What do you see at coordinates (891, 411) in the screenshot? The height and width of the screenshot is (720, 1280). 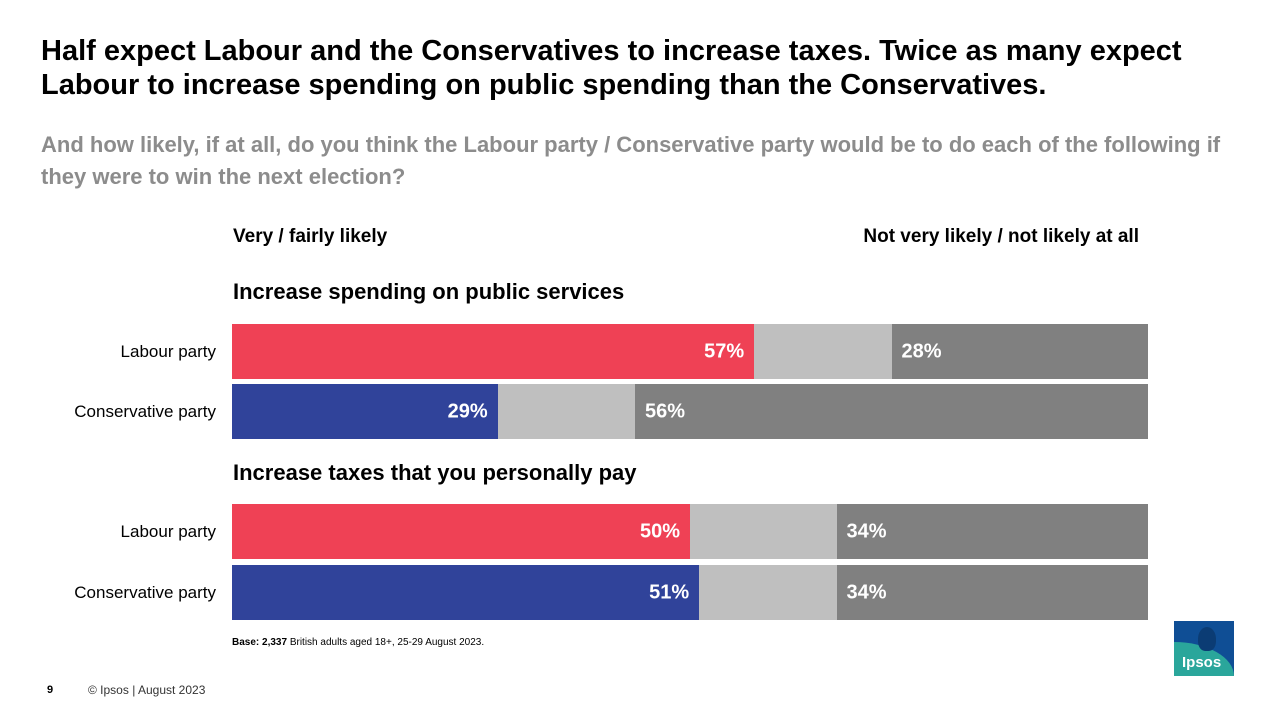 I see `bar-segment-unlikely: 56%` at bounding box center [891, 411].